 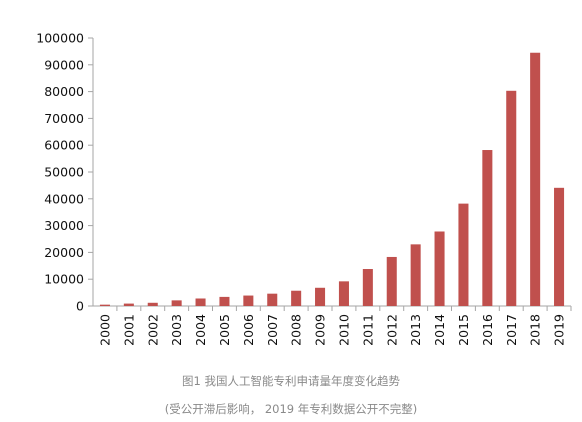 I want to click on x-tick-label: 2014, so click(x=439, y=330).